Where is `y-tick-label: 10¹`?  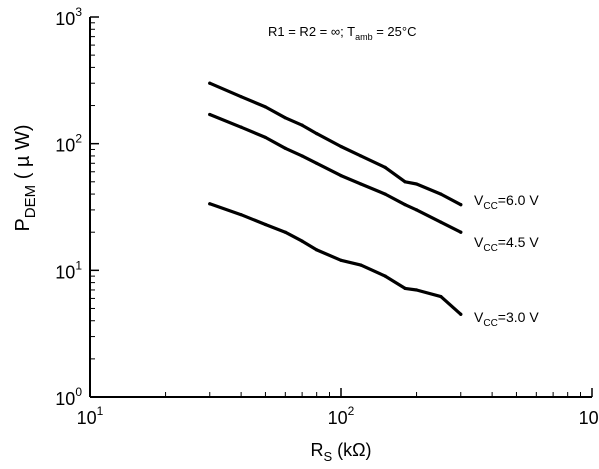
y-tick-label: 10¹ is located at coordinates (68, 270).